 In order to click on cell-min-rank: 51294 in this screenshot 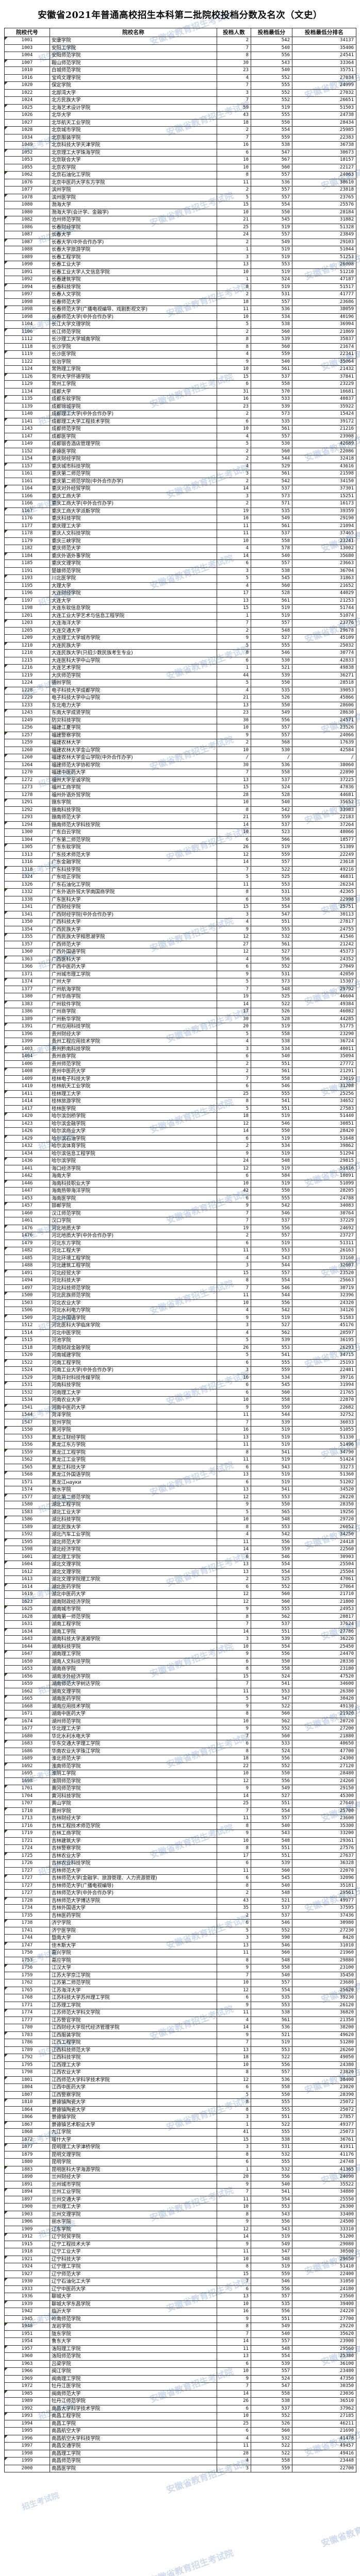, I will do `click(324, 1153)`.